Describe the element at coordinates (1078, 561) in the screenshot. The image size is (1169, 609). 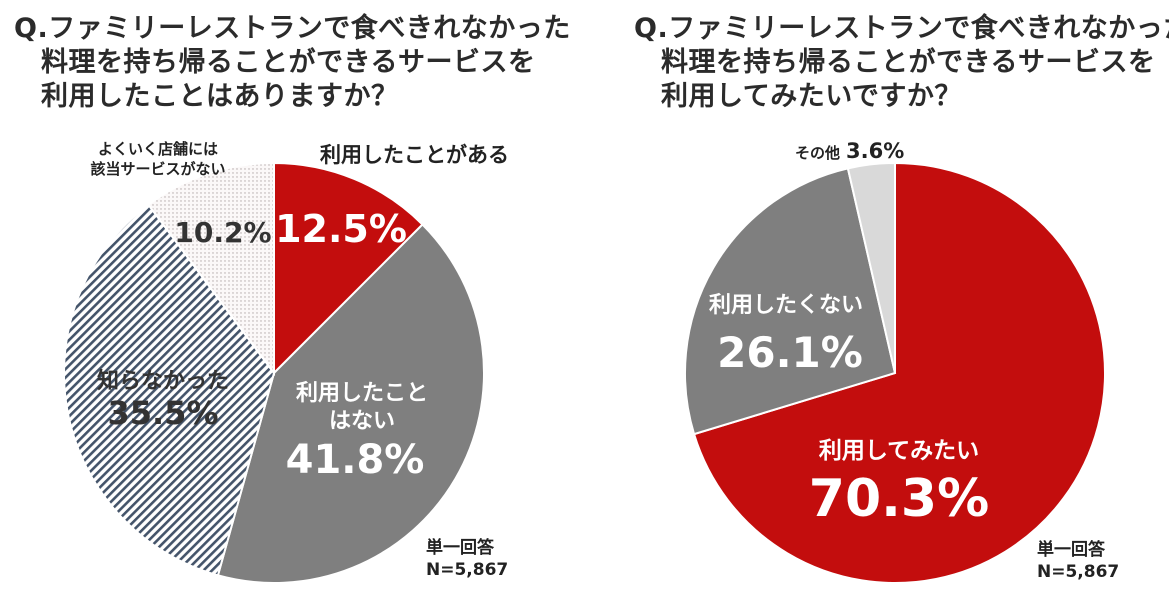
I see `chart2-sample-note: 単一回答 N=5,867` at that location.